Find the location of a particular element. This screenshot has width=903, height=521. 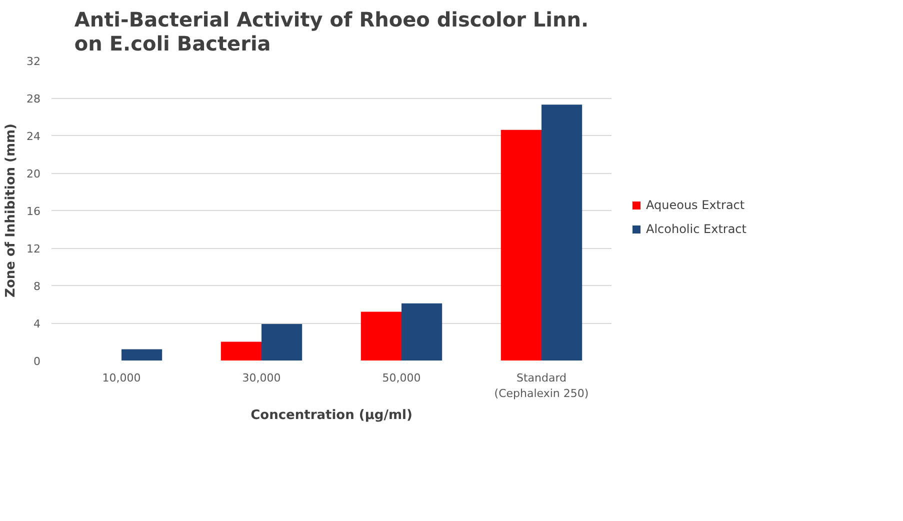

x-tick-label: 30,000 is located at coordinates (261, 378).